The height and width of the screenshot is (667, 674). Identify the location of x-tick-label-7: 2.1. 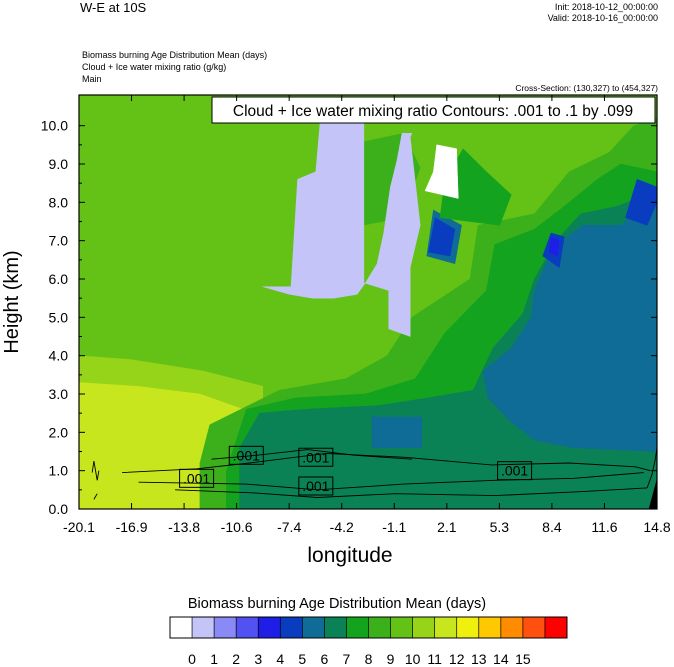
(447, 527).